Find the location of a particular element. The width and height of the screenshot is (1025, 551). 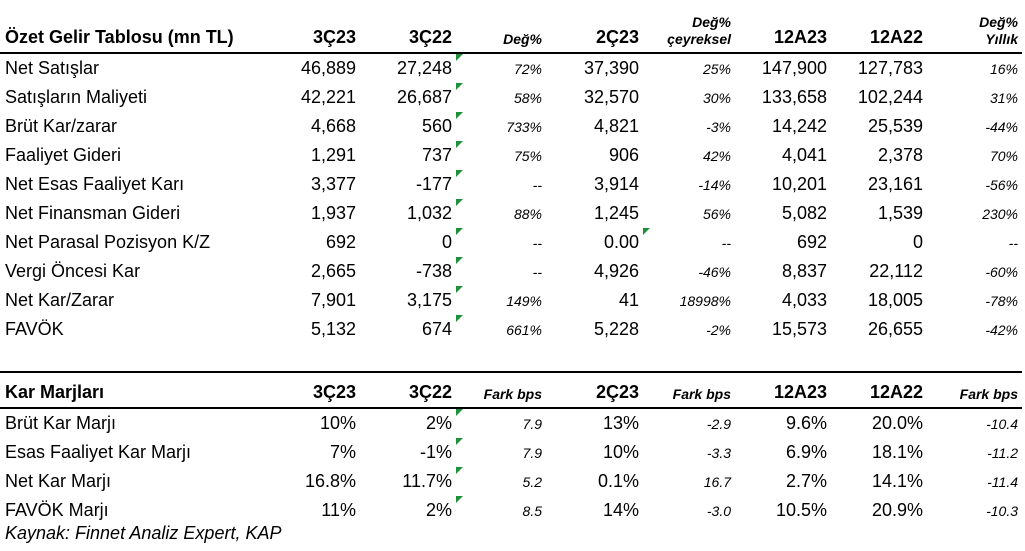

cell-value: 102,244 is located at coordinates (890, 97).